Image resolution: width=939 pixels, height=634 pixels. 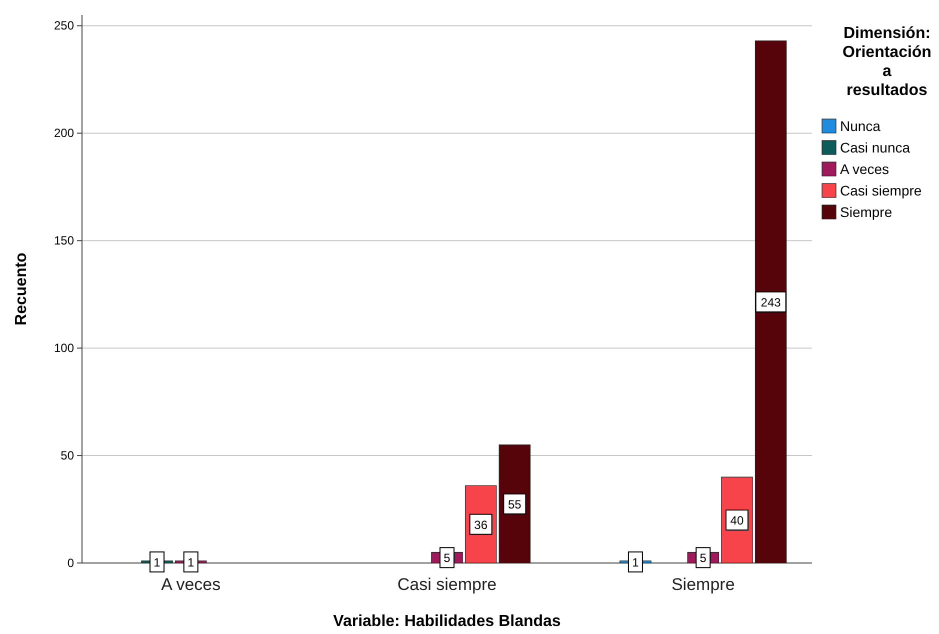 What do you see at coordinates (866, 212) in the screenshot?
I see `legend-label: Siempre` at bounding box center [866, 212].